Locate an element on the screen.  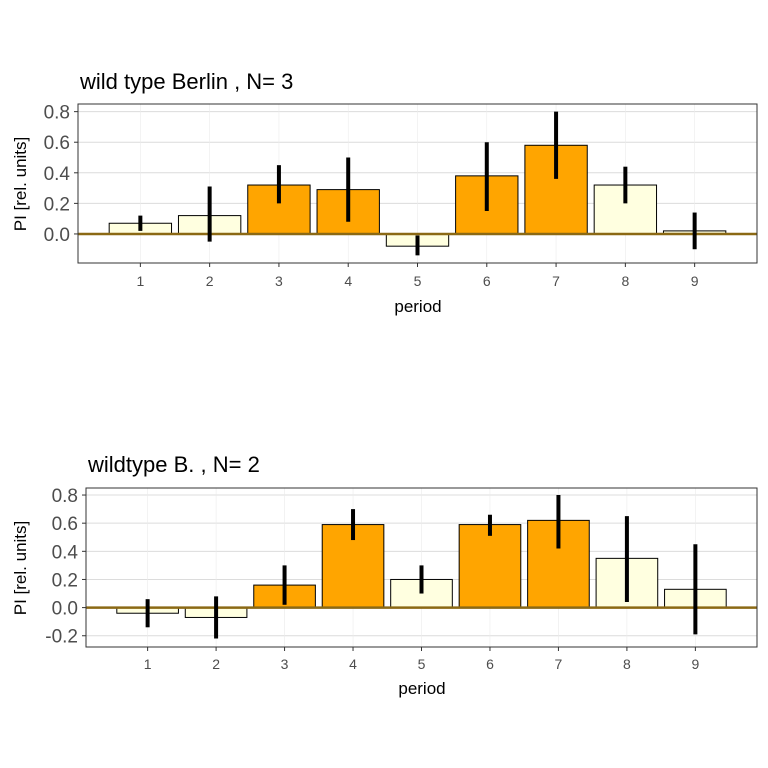
x-axis-label-2: period is located at coordinates (421, 688).